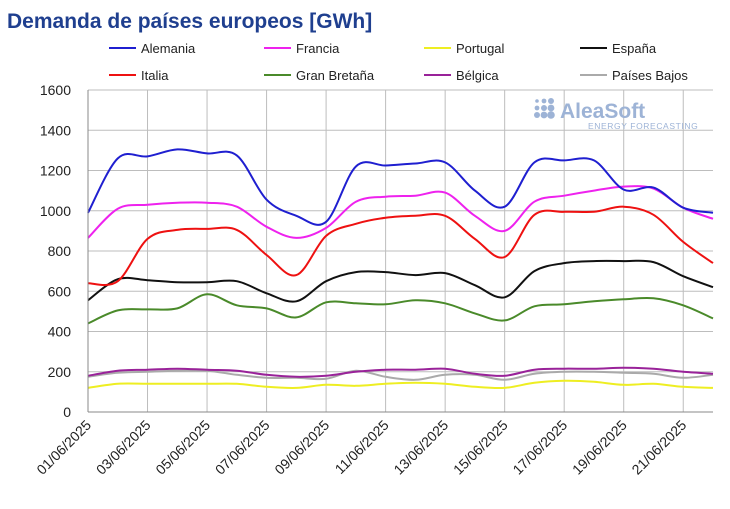 The width and height of the screenshot is (730, 509). What do you see at coordinates (242, 447) in the screenshot?
I see `x-tick-label: 07/06/2025` at bounding box center [242, 447].